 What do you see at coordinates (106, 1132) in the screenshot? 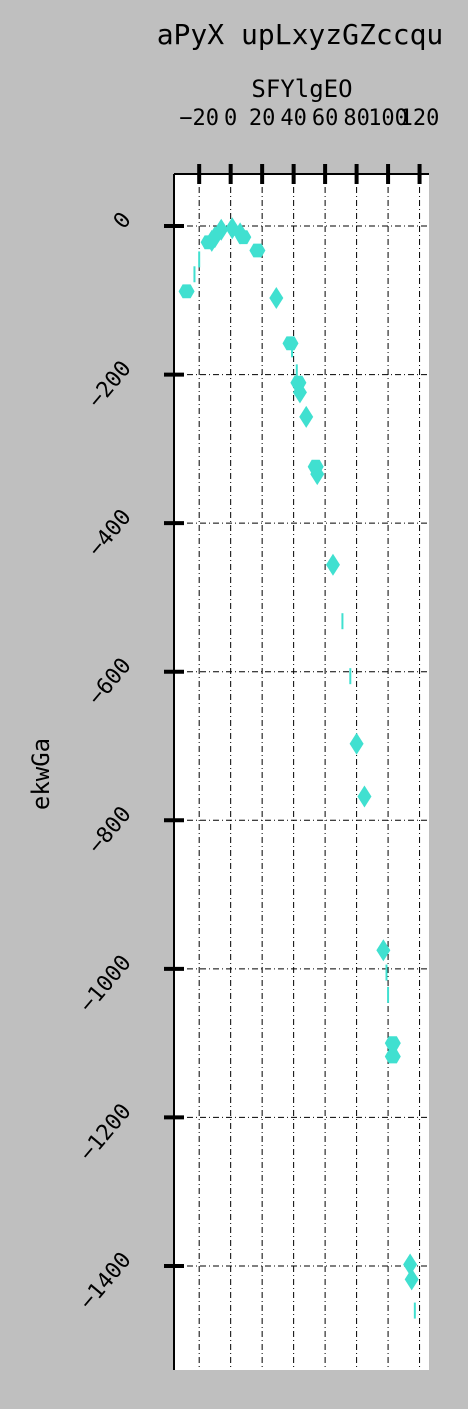
I see `y-tick-label: −1200` at bounding box center [106, 1132].